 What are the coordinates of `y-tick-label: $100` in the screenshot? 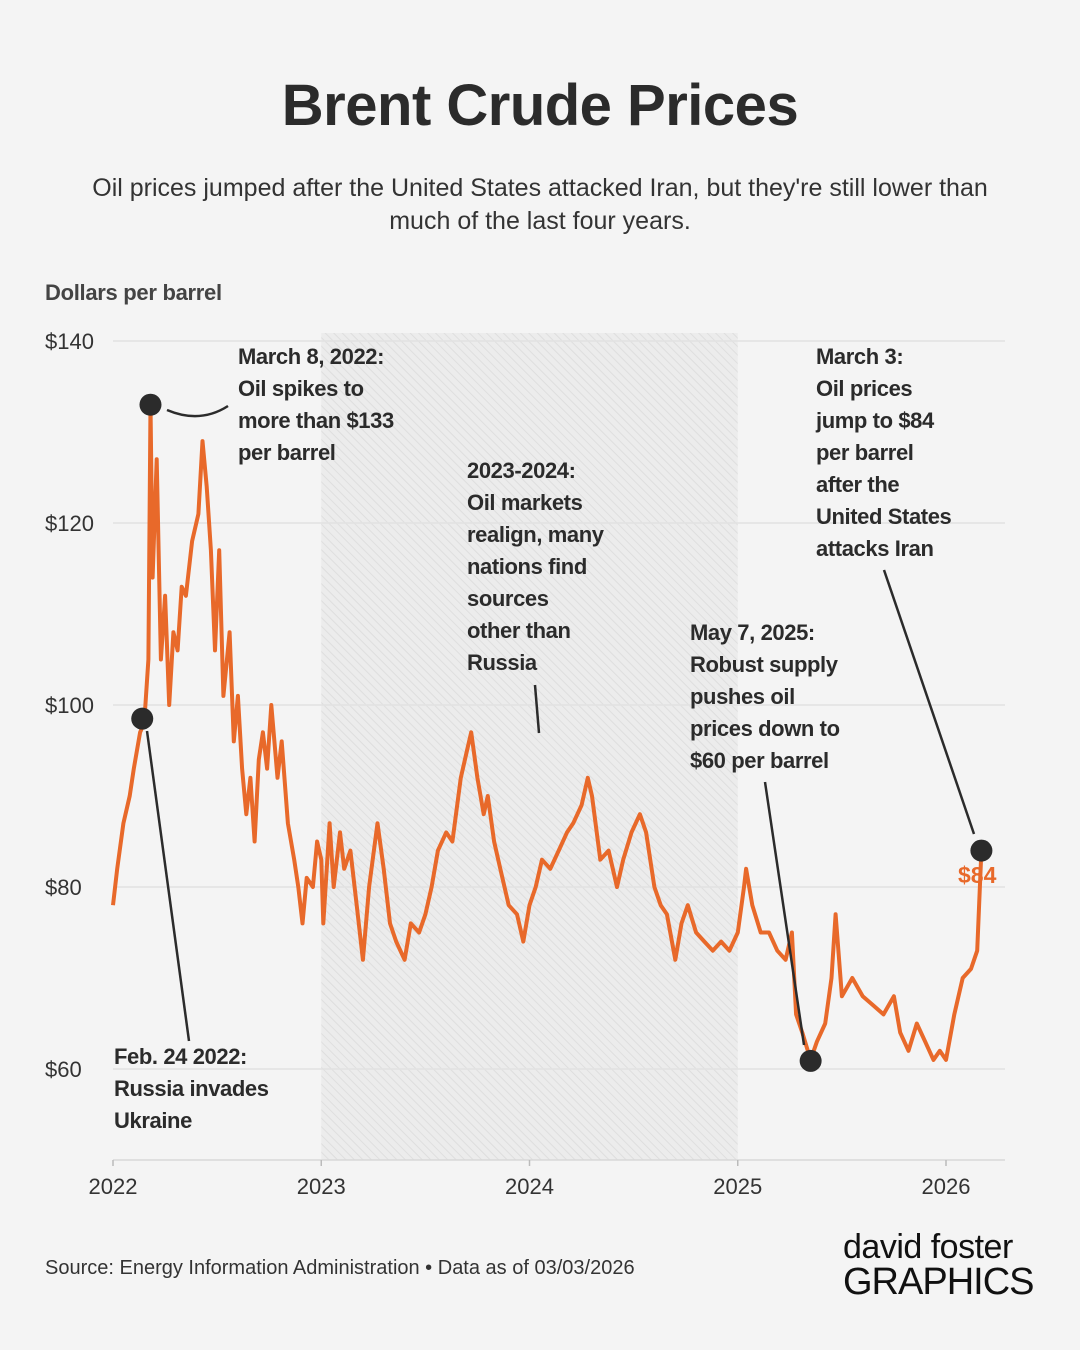 It's located at (69, 705).